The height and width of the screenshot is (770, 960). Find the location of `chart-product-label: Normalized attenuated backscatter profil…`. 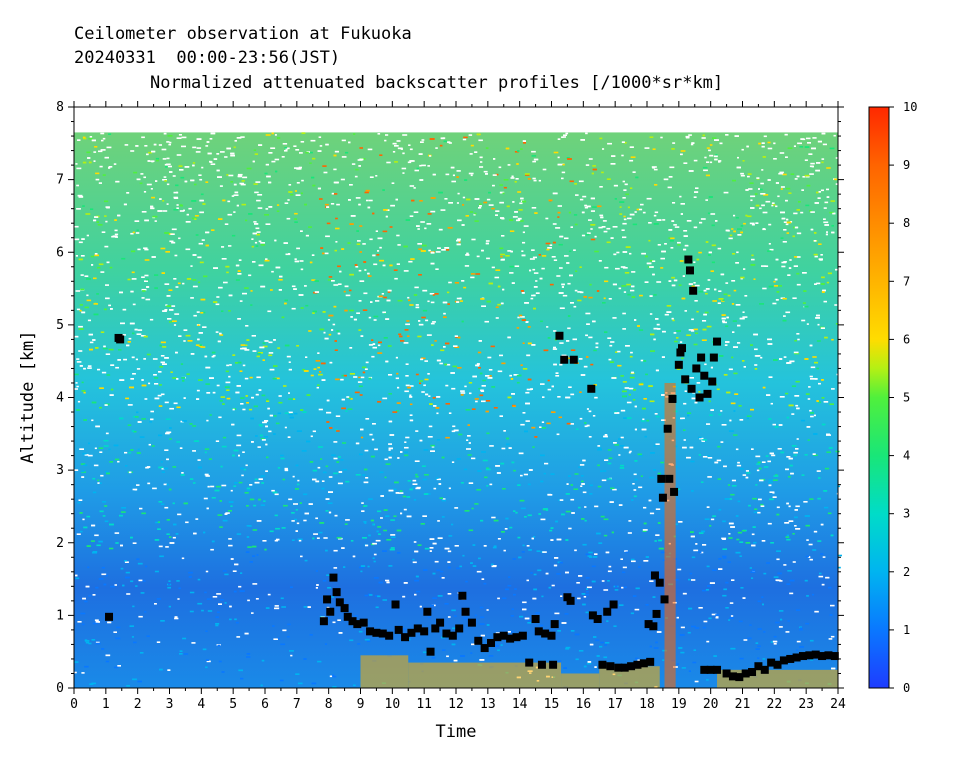

chart-product-label: Normalized attenuated backscatter profil… is located at coordinates (437, 83).